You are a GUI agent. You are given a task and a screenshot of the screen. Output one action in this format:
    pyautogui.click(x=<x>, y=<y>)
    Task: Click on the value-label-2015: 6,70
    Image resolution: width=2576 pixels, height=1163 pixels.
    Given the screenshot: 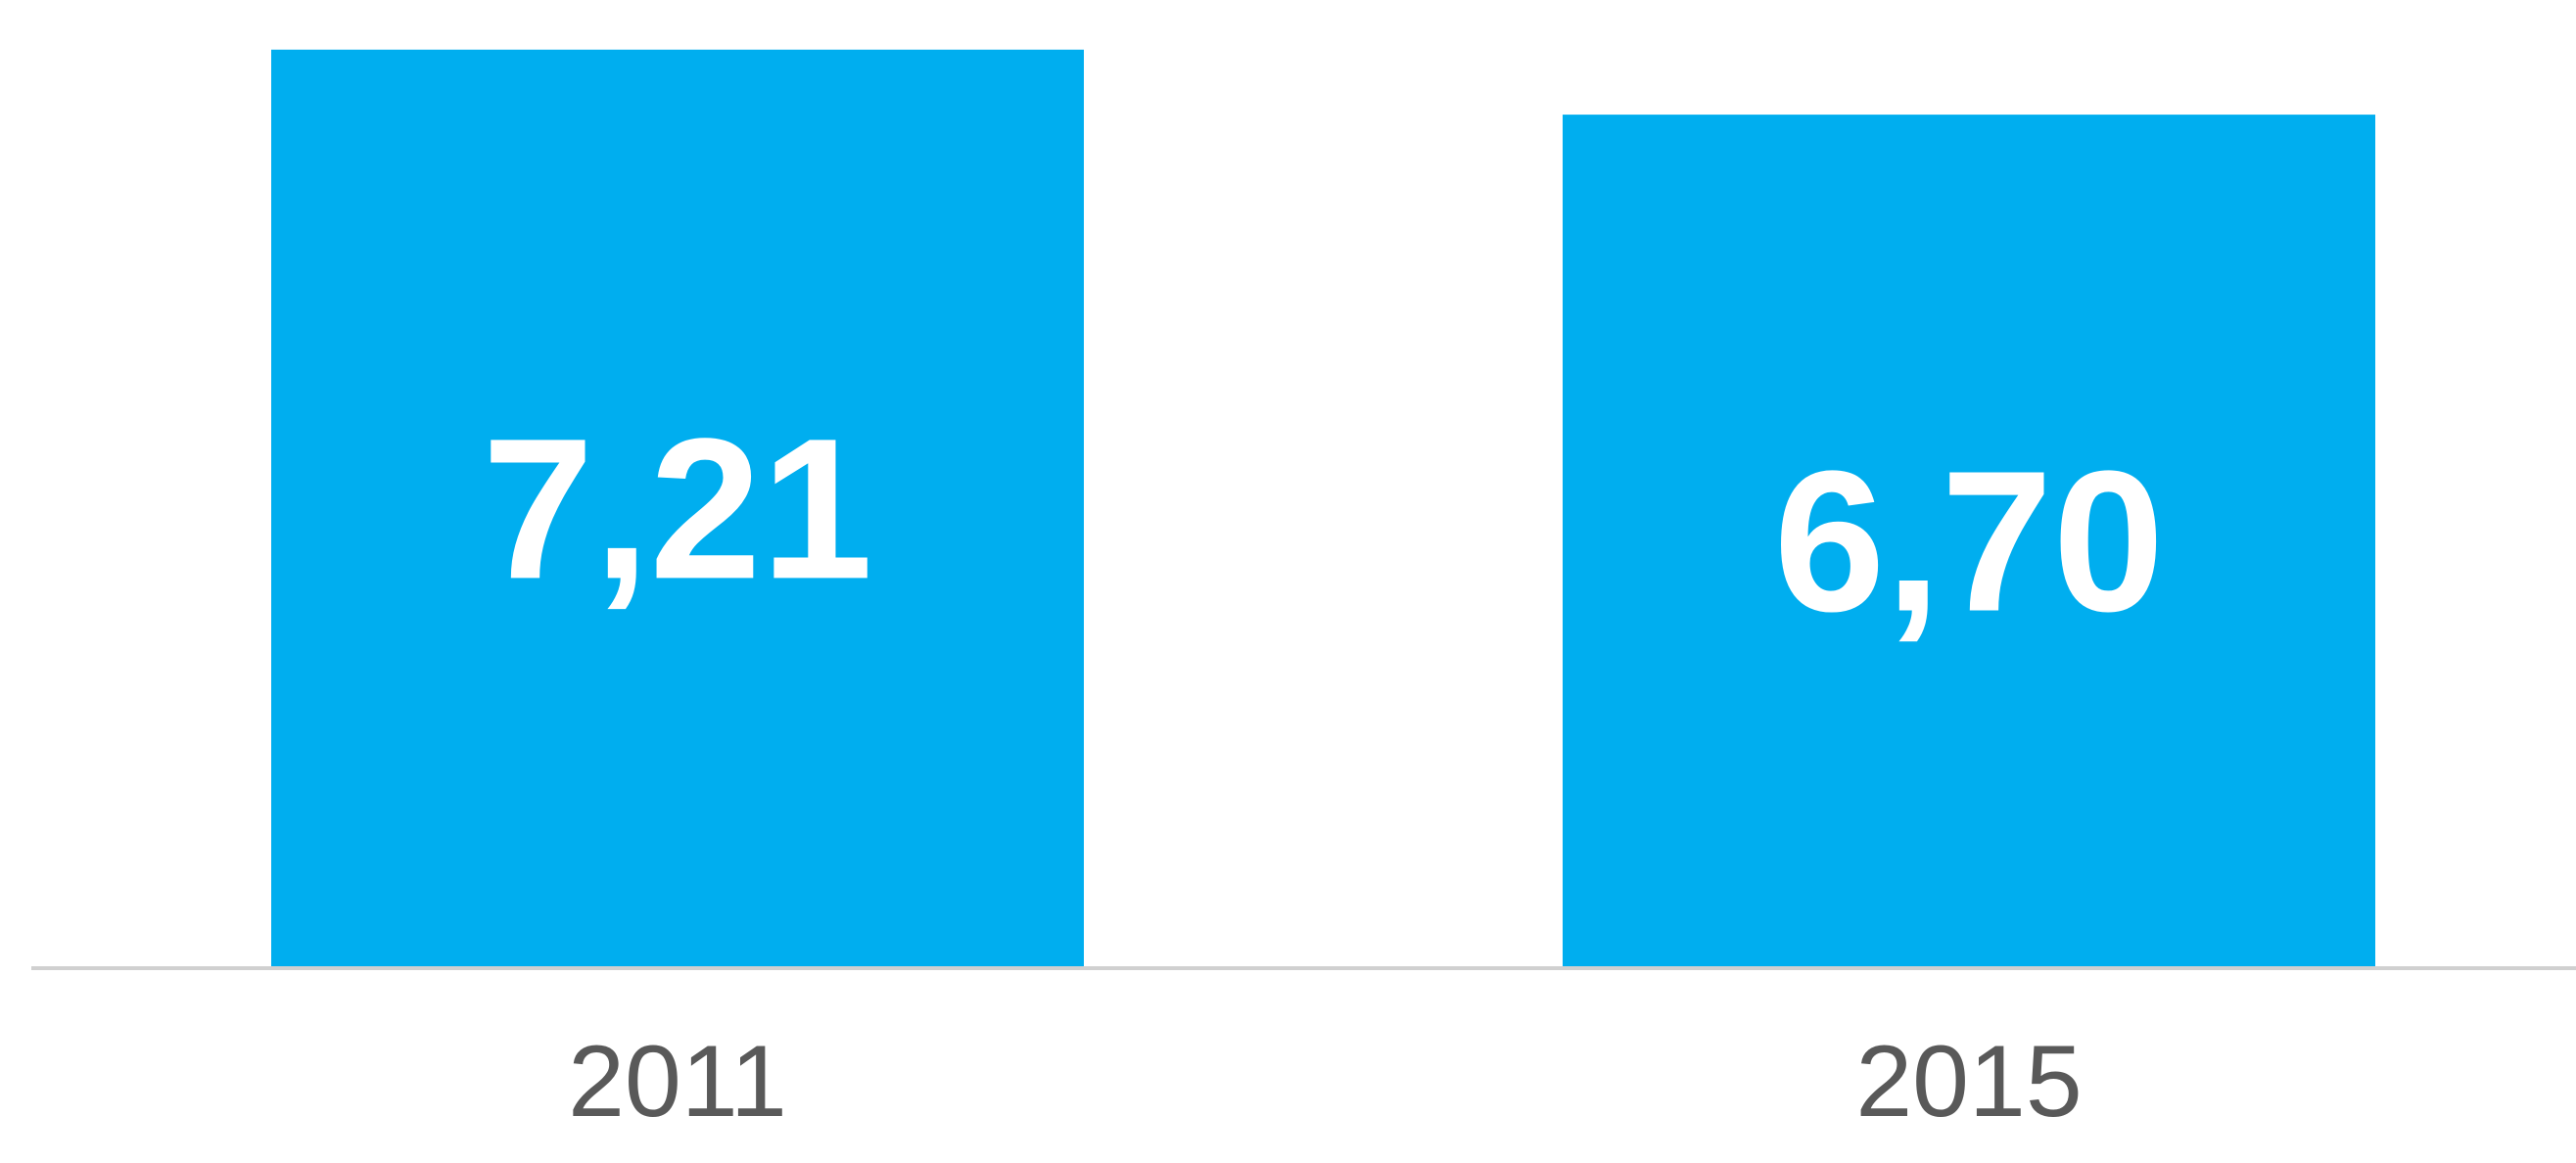 What is the action you would take?
    pyautogui.click(x=1969, y=542)
    